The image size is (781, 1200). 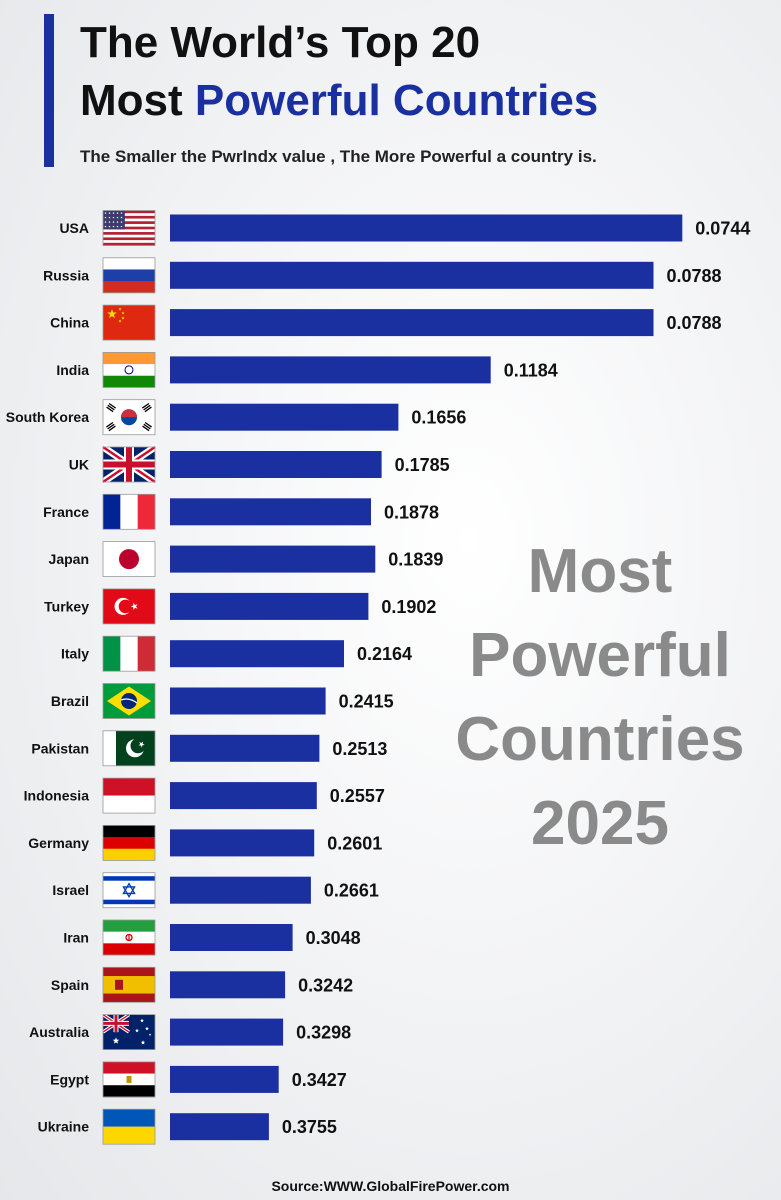 What do you see at coordinates (333, 938) in the screenshot?
I see `value-label: 0.3048` at bounding box center [333, 938].